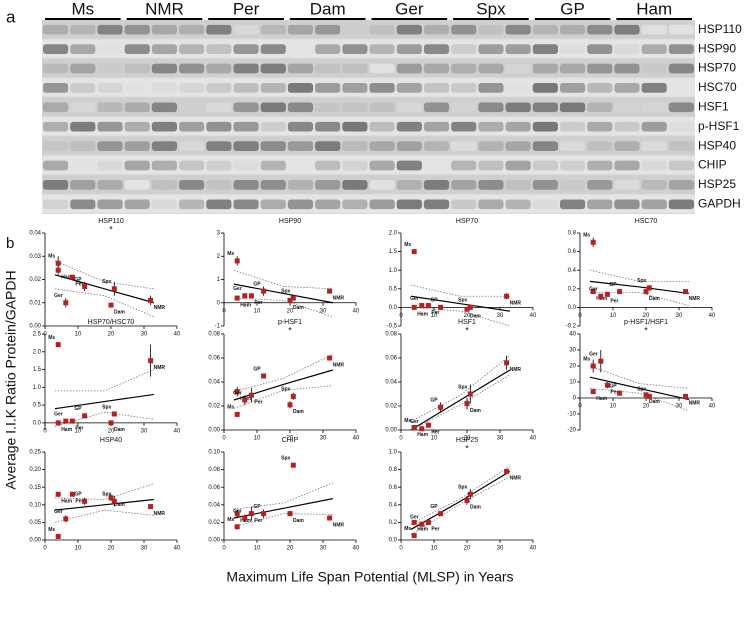 This screenshot has height=618, width=746. Describe the element at coordinates (230, 254) in the screenshot. I see `point-label: Ms` at that location.